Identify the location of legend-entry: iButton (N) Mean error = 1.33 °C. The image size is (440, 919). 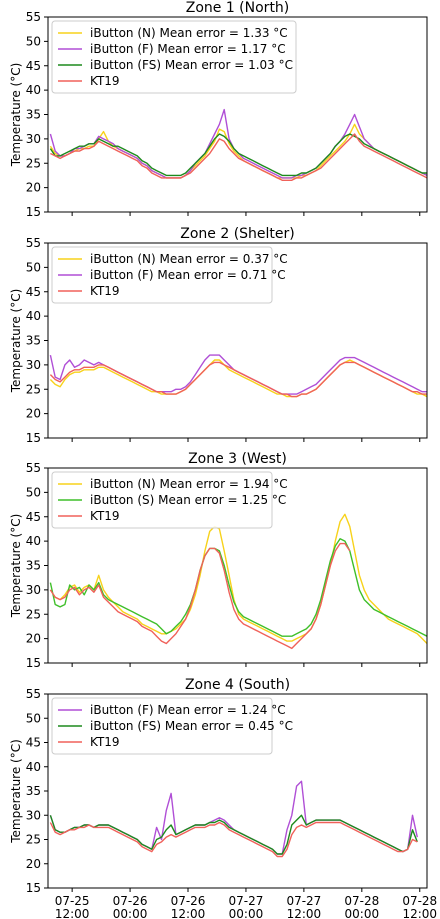
(189, 33).